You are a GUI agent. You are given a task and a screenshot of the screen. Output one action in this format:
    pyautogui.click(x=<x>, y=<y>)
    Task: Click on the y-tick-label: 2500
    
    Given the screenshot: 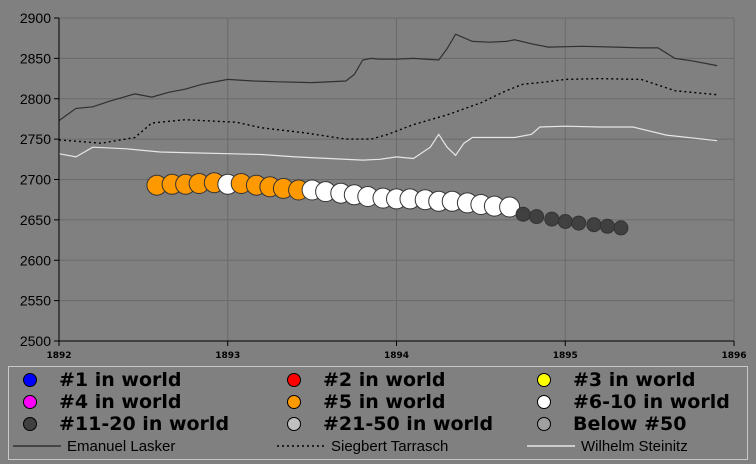 What is the action you would take?
    pyautogui.click(x=35, y=341)
    